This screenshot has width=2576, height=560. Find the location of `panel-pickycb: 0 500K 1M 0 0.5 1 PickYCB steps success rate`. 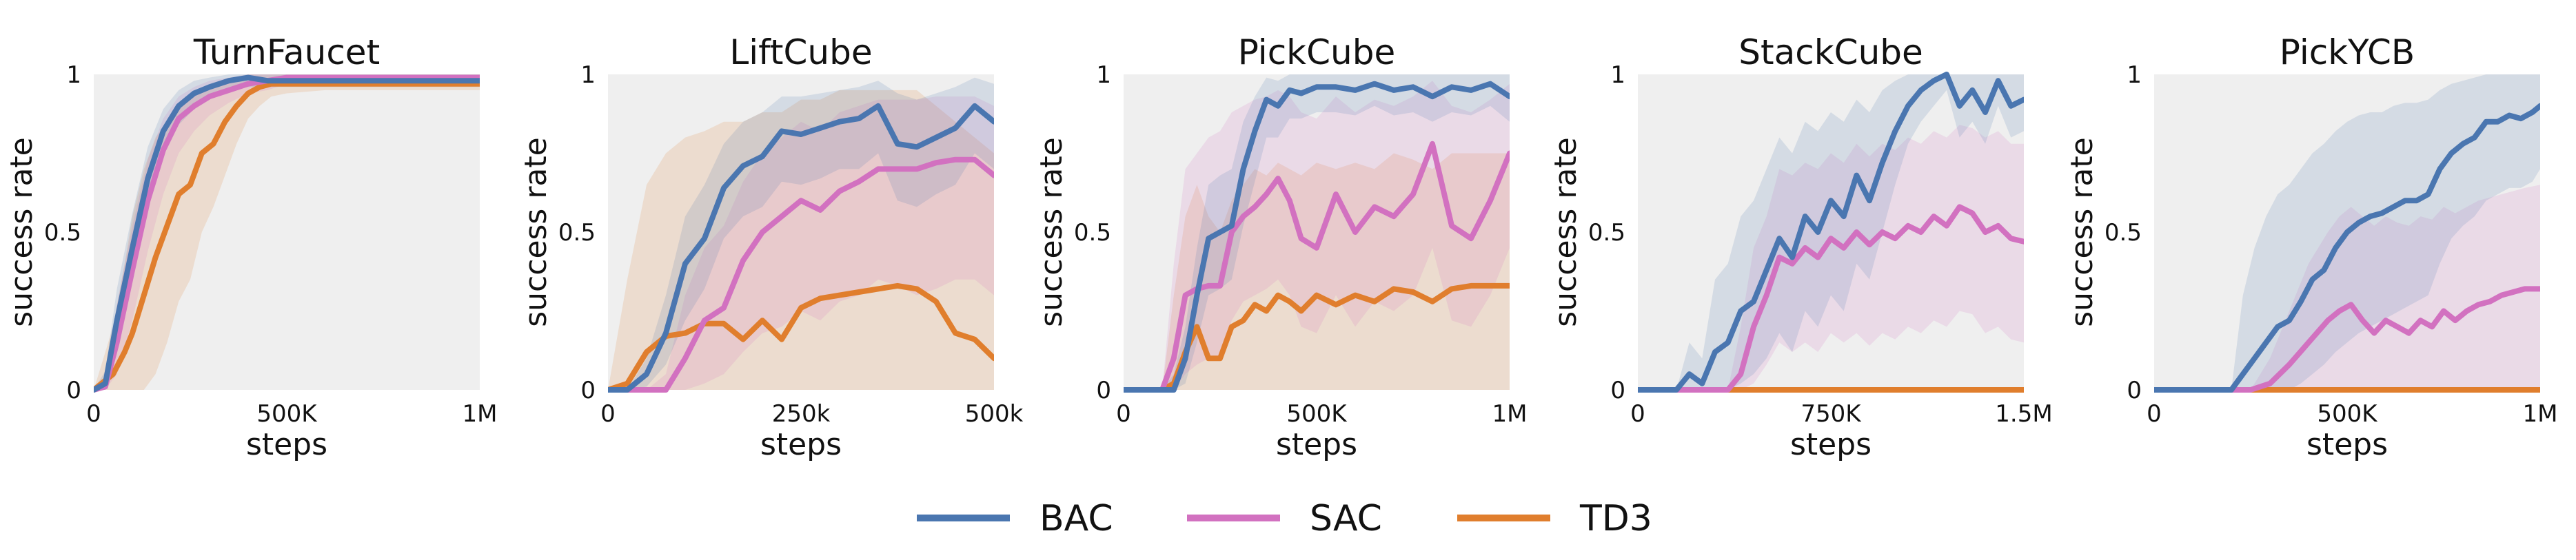

panel-pickycb: 0 500K 1M 0 0.5 1 PickYCB steps success rate is located at coordinates (2311, 247).